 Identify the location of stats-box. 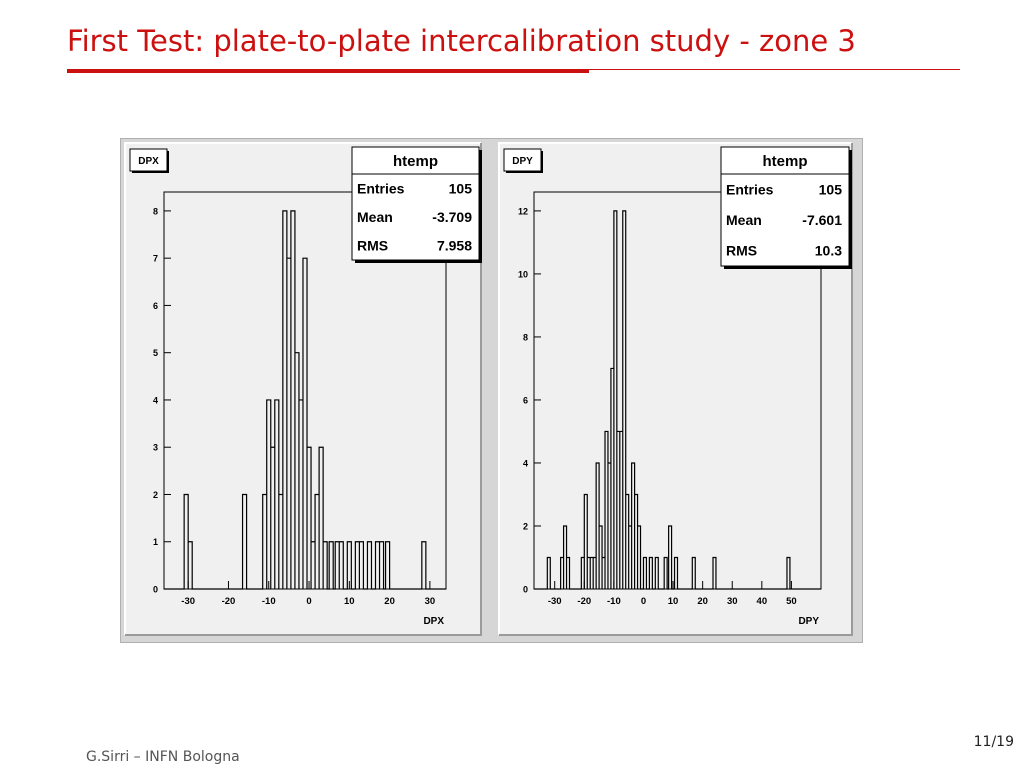
(415, 203).